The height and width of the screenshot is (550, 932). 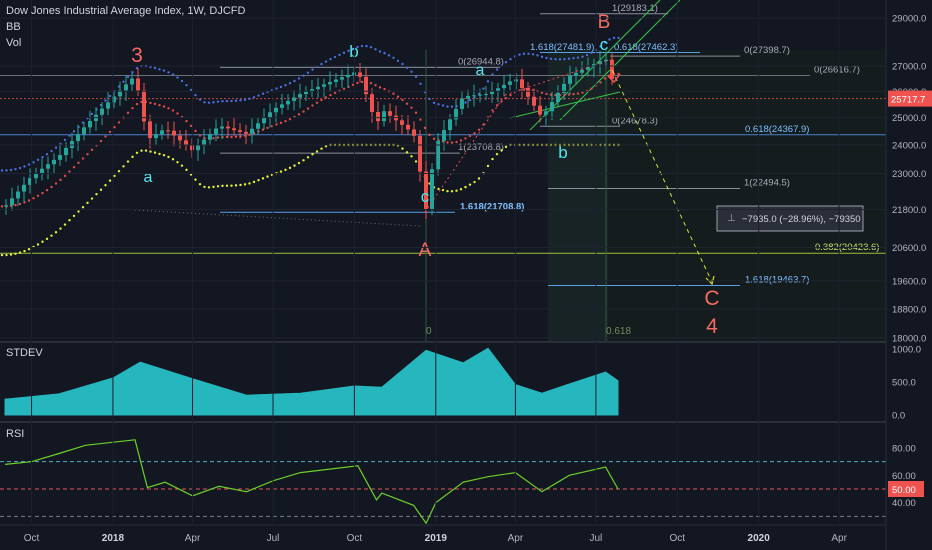 I want to click on stdev-panel, so click(x=311, y=381).